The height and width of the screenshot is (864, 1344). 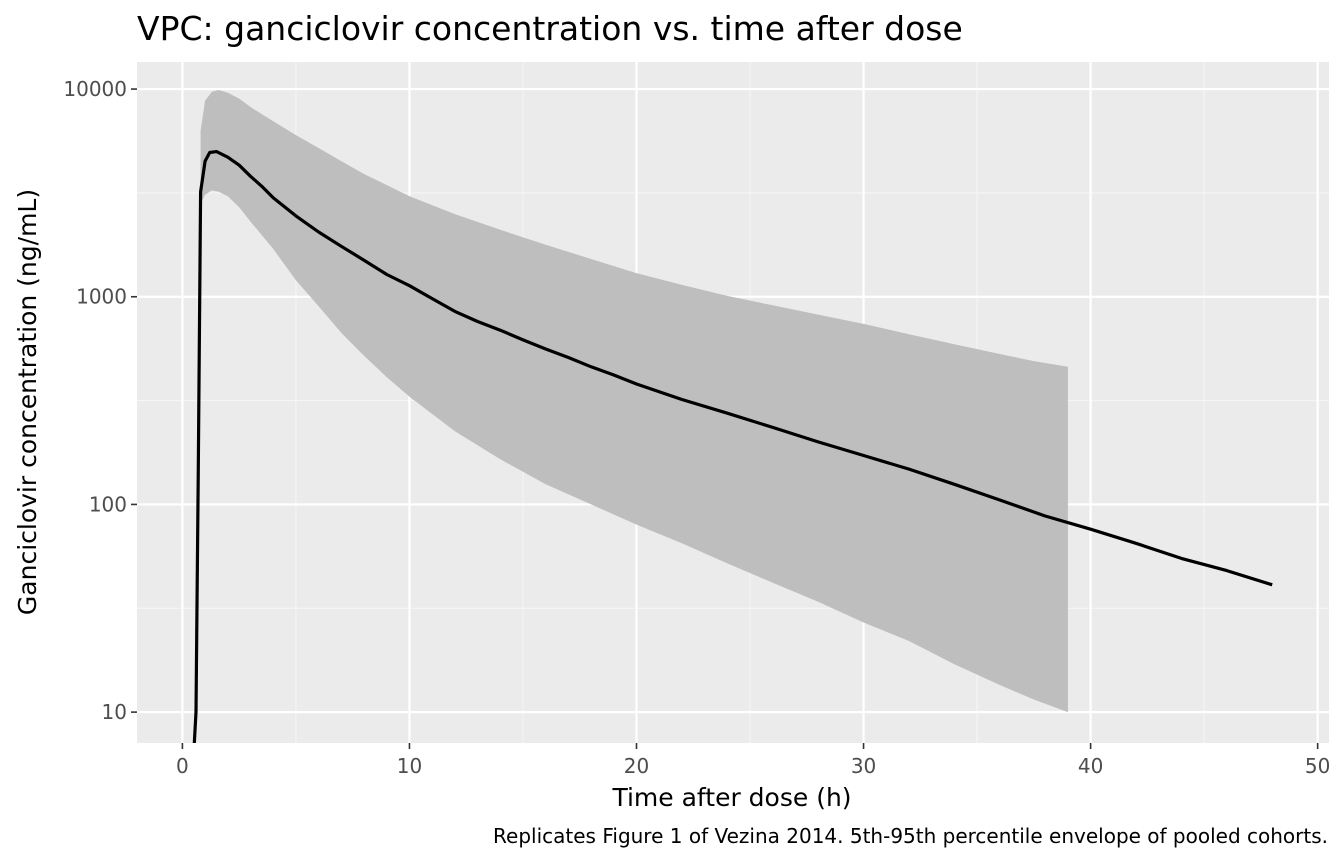 What do you see at coordinates (108, 504) in the screenshot?
I see `y-tick-label: 100` at bounding box center [108, 504].